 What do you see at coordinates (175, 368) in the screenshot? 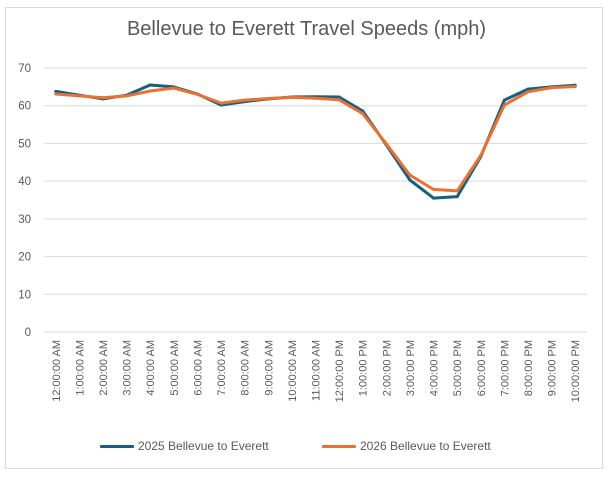
I see `x-tick-label: 5:00:00 AM` at bounding box center [175, 368].